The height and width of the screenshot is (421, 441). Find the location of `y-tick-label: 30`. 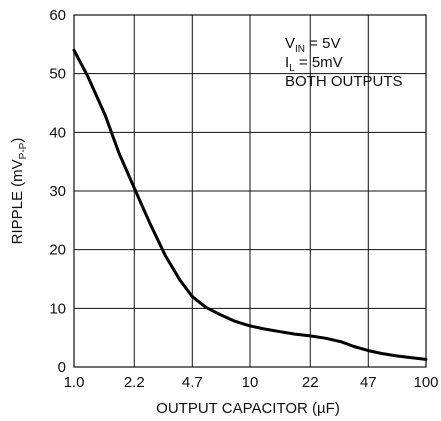

y-tick-label: 30 is located at coordinates (57, 191).